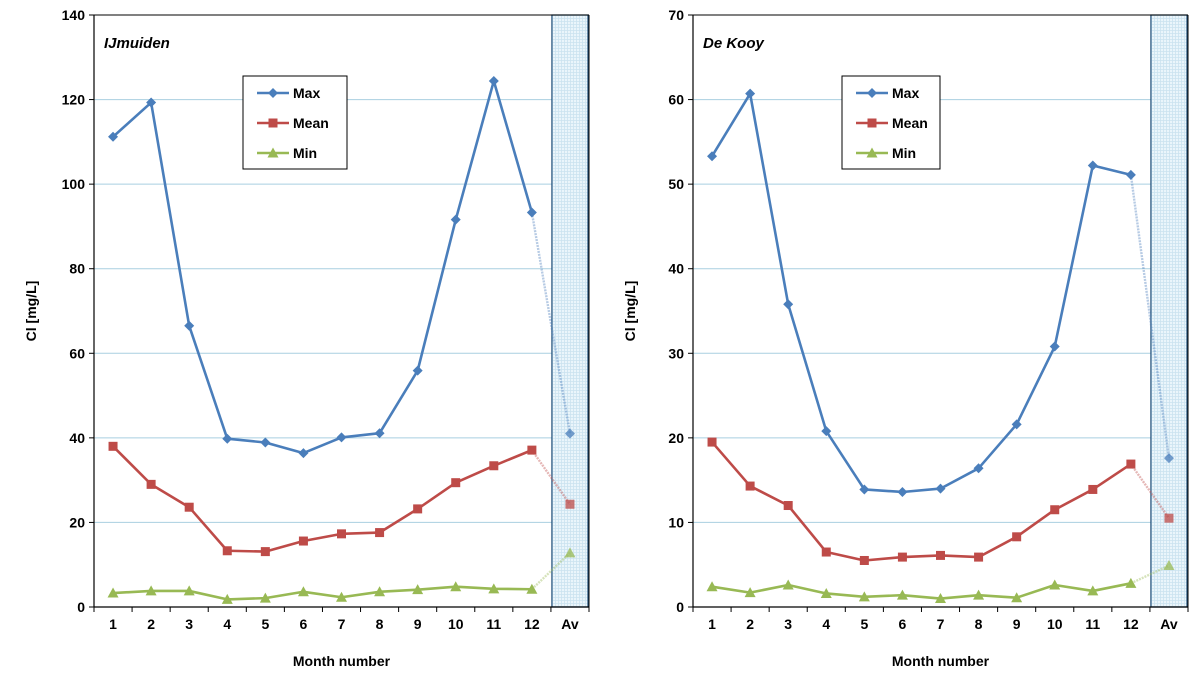 The height and width of the screenshot is (673, 1204). Describe the element at coordinates (886, 153) in the screenshot. I see `chart-1-legend-item-min: Min` at that location.